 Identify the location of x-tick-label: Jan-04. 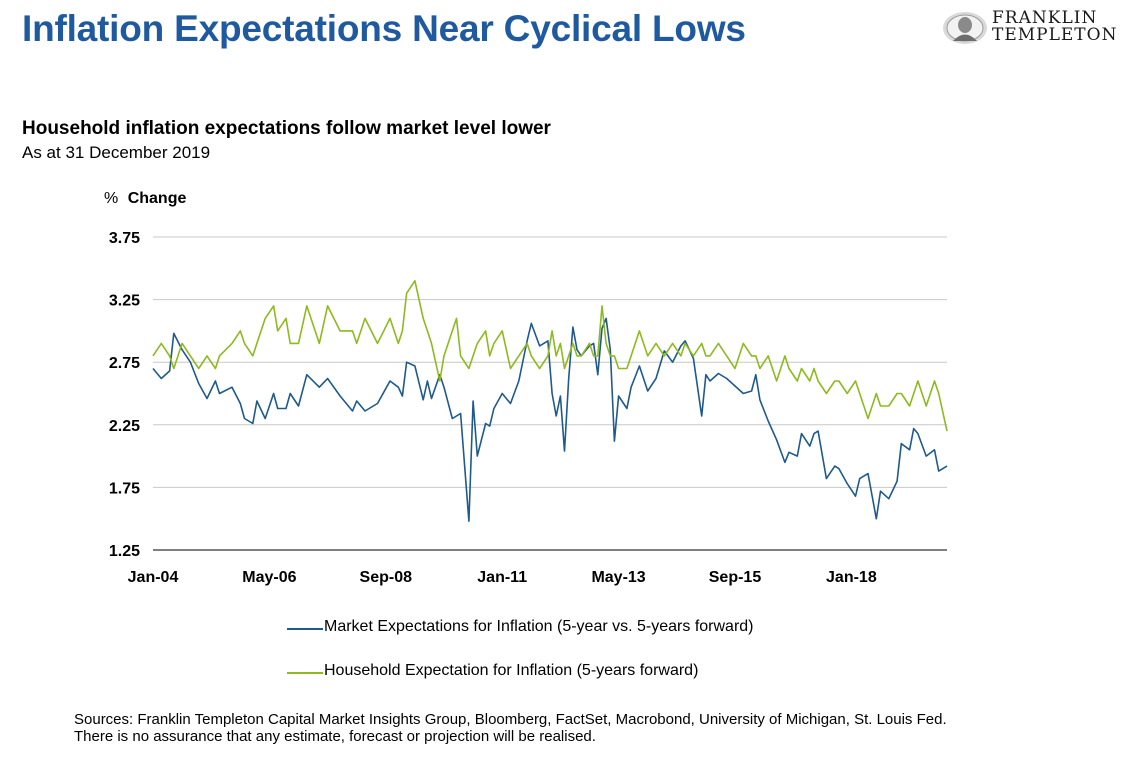
(153, 577).